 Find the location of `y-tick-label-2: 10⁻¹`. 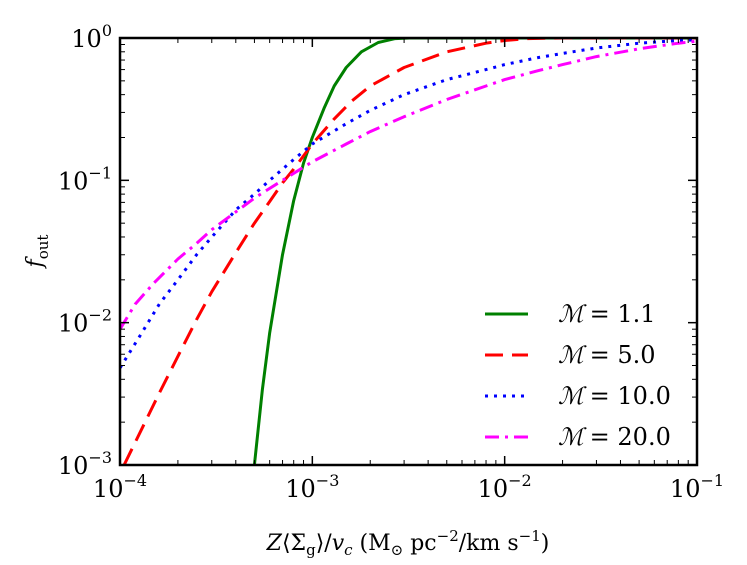

y-tick-label-2: 10⁻¹ is located at coordinates (85, 179).